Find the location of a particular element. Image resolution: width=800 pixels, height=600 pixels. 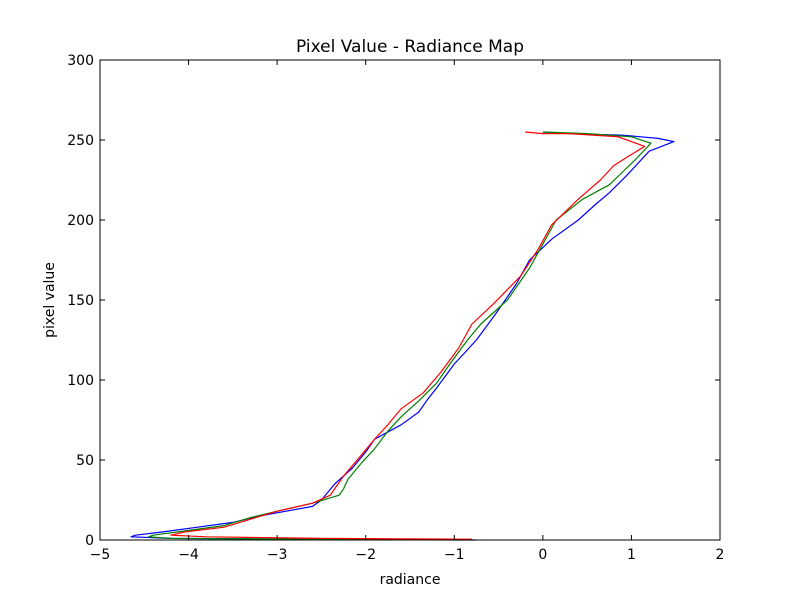

y-tick-label: 150 is located at coordinates (80, 301).